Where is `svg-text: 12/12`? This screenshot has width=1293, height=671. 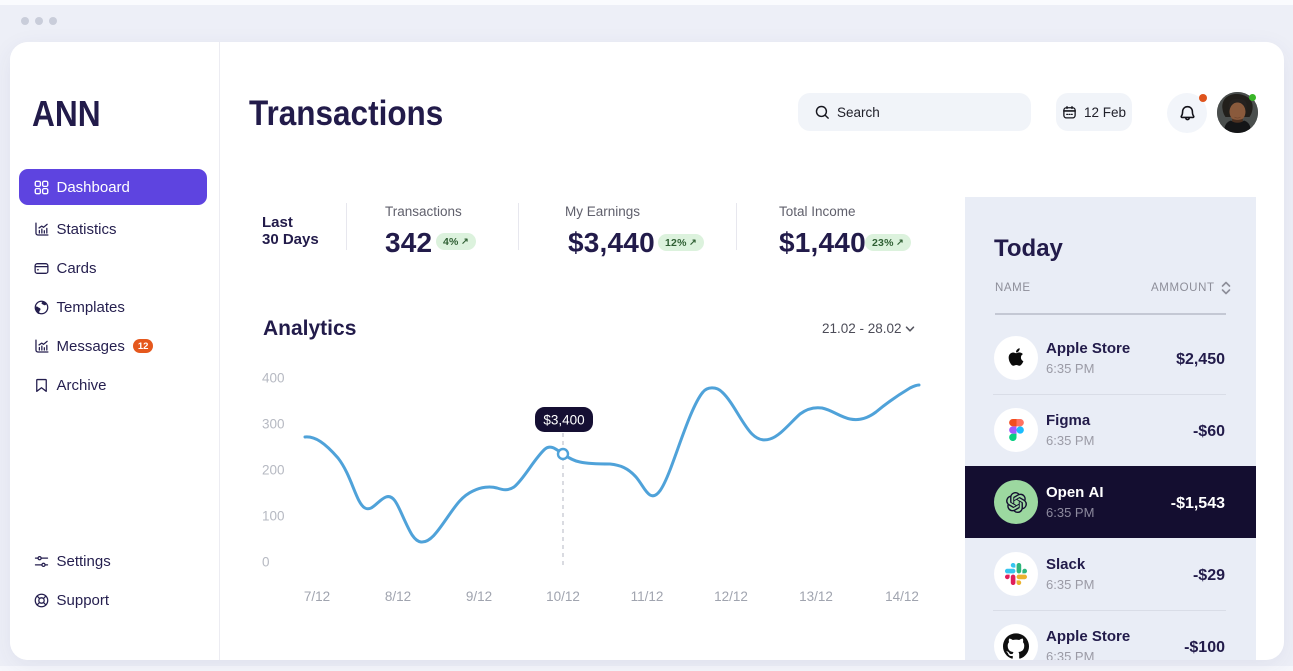
svg-text: 12/12 is located at coordinates (731, 596).